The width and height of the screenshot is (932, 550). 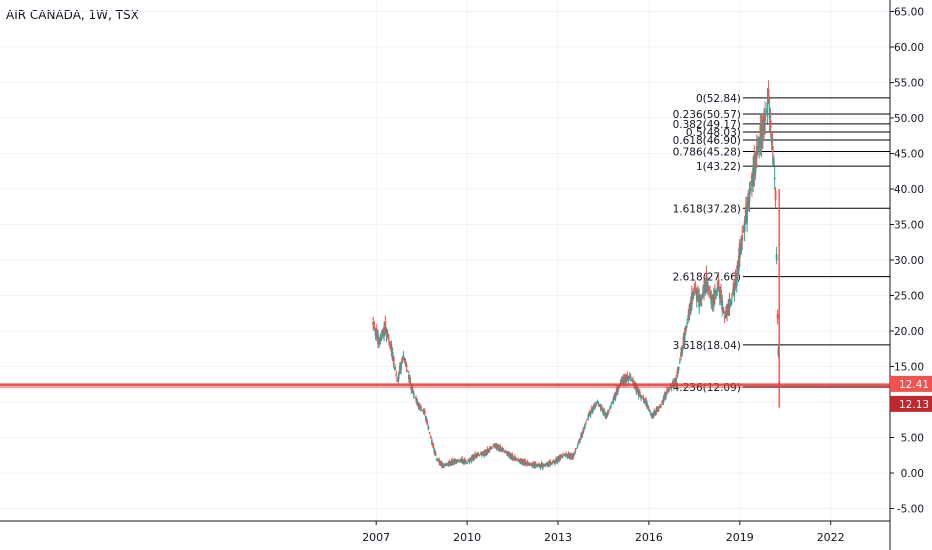 I want to click on y-tick-label: 60.00, so click(x=909, y=48).